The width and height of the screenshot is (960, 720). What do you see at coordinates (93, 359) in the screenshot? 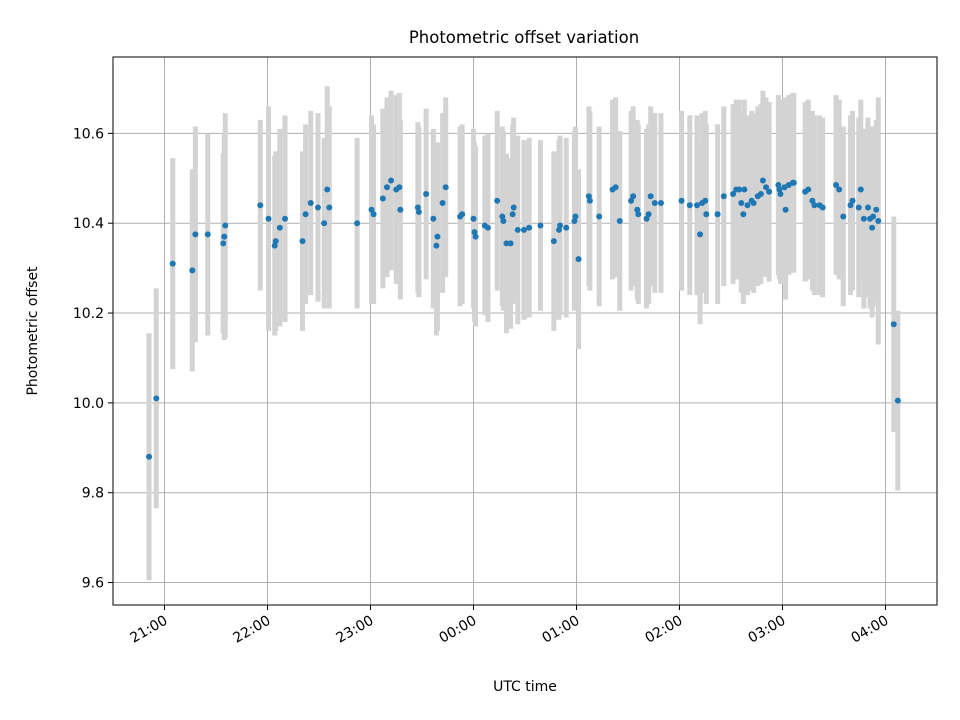
I see `y-axis-ticks: 9.6 9.8 10.0 10.2 10.4 10.6` at bounding box center [93, 359].